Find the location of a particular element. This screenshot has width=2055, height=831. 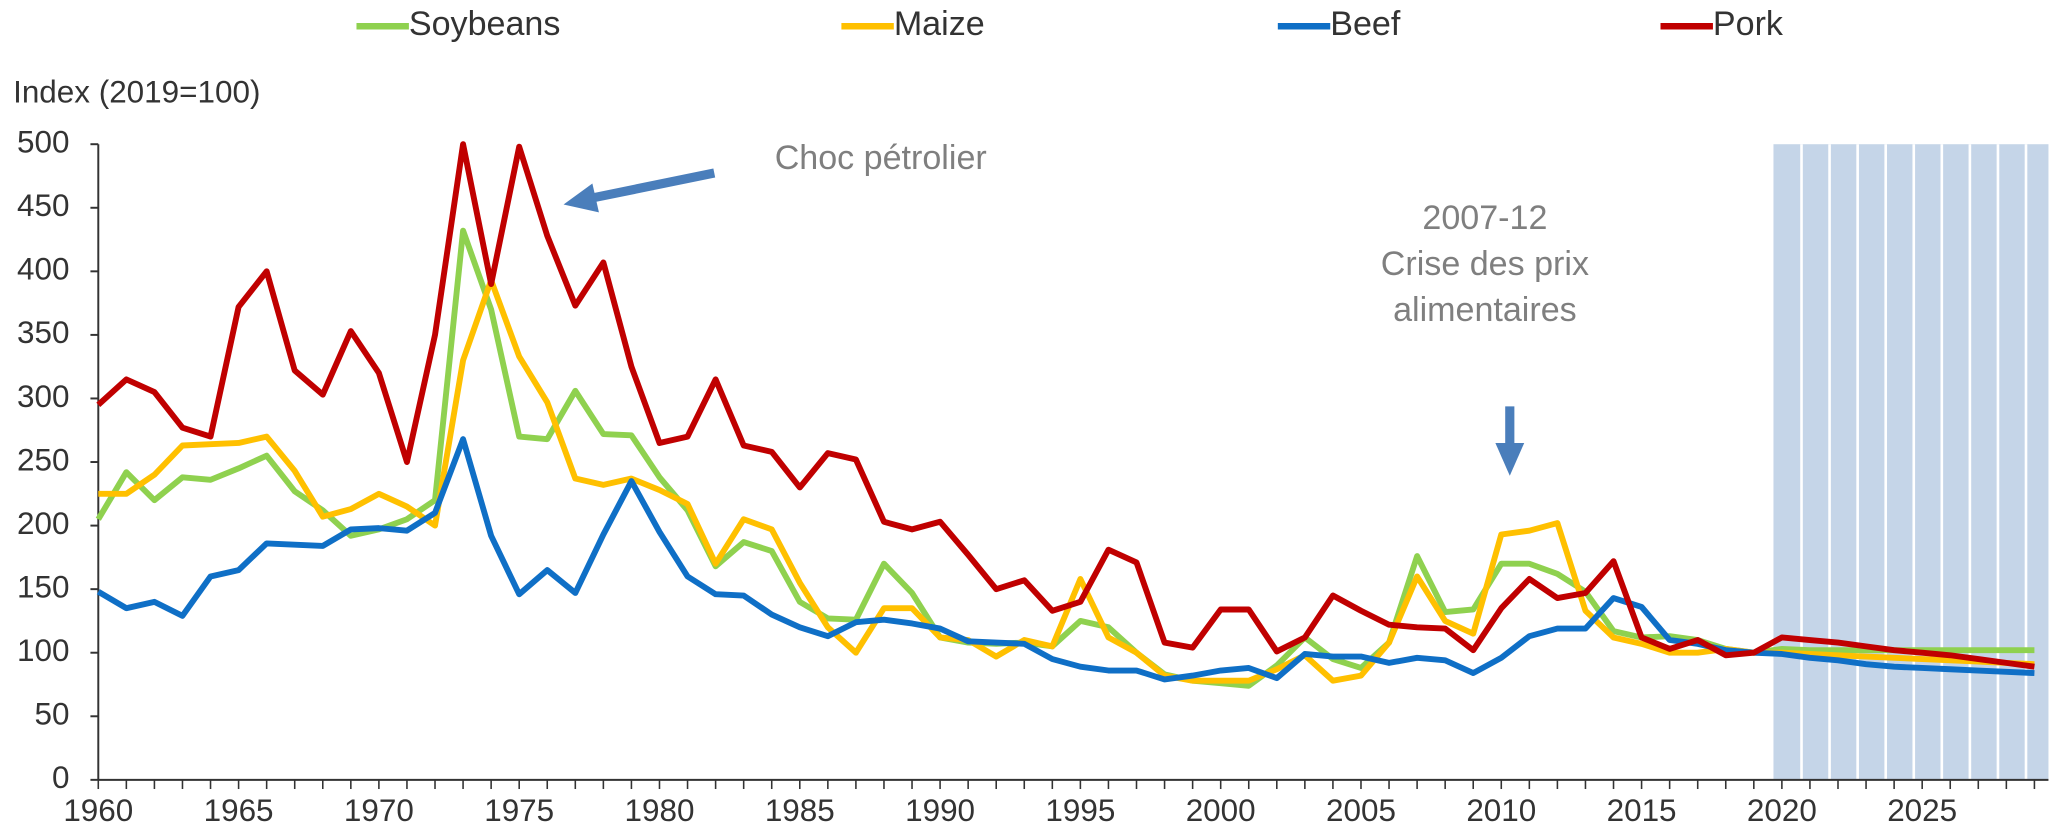

x-tick-label: 1970 is located at coordinates (379, 810).